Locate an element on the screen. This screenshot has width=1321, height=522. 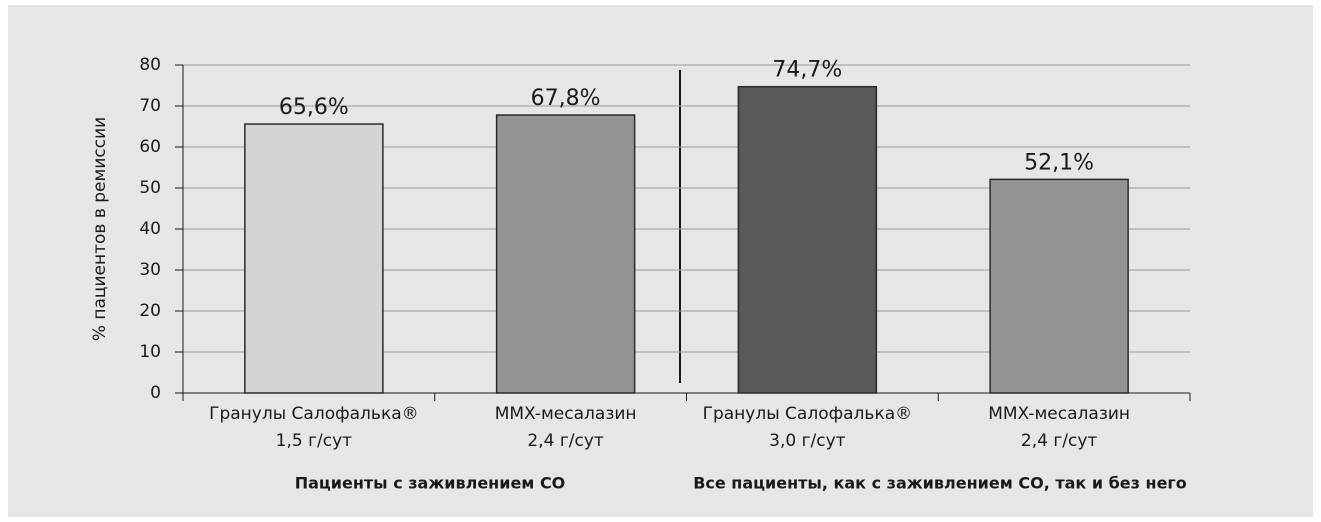
y-tick-label: 60 is located at coordinates (150, 147).